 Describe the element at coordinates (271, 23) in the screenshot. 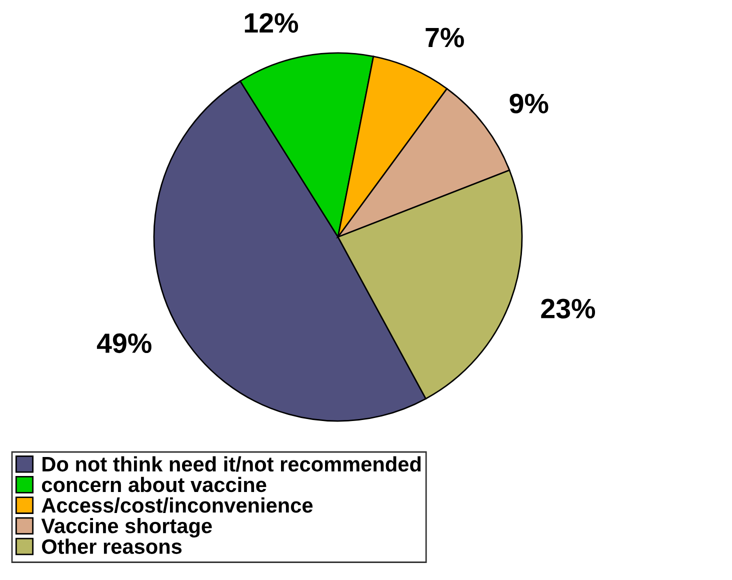

I see `data-label: 12%` at that location.